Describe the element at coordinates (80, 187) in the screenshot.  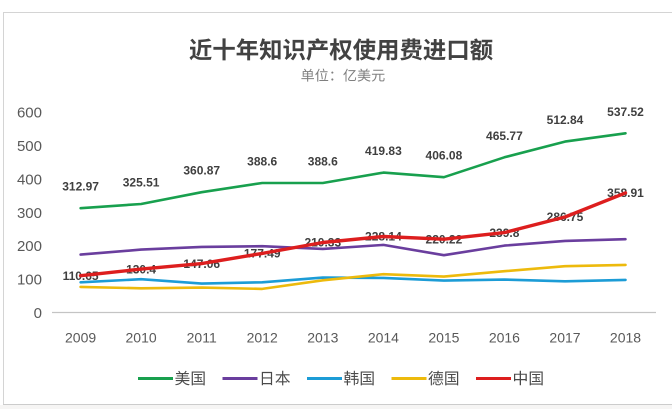
I see `svg-text: 312.97` at that location.